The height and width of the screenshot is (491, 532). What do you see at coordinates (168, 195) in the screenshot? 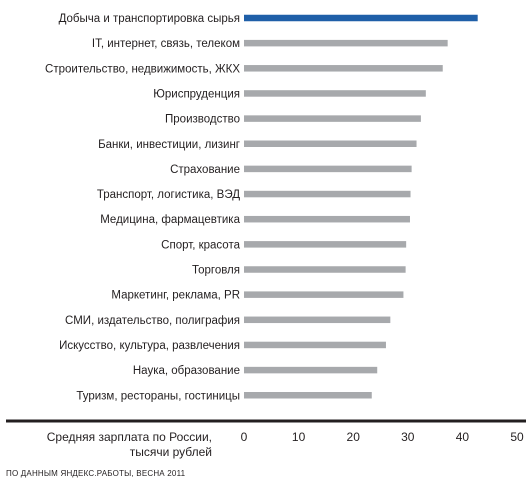
I see `category-label-7: Транспорт, логистика, ВЭД` at bounding box center [168, 195].